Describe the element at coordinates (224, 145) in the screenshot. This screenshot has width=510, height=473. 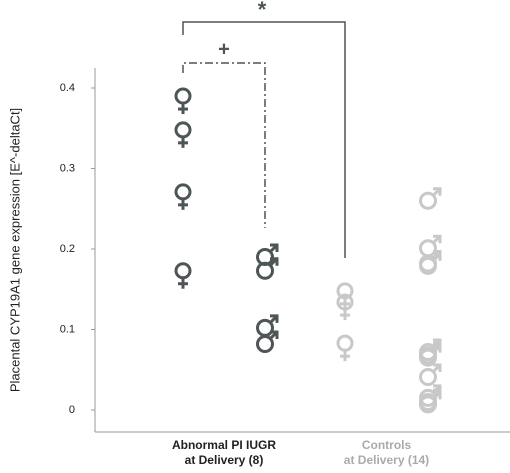
I see `significance-bracket` at that location.